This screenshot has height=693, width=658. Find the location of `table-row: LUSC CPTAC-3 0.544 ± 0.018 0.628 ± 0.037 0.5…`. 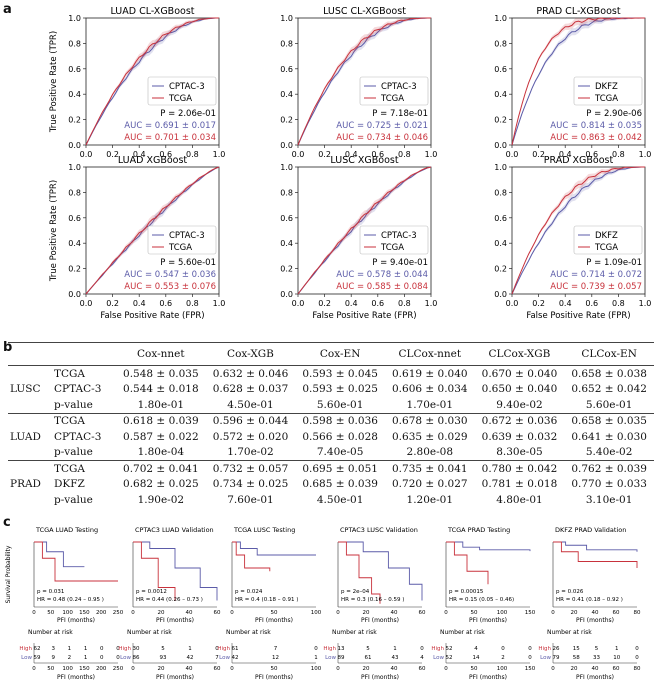

table-row: LUSC CPTAC-3 0.544 ± 0.018 0.628 ± 0.037 0.5… is located at coordinates (331, 390).